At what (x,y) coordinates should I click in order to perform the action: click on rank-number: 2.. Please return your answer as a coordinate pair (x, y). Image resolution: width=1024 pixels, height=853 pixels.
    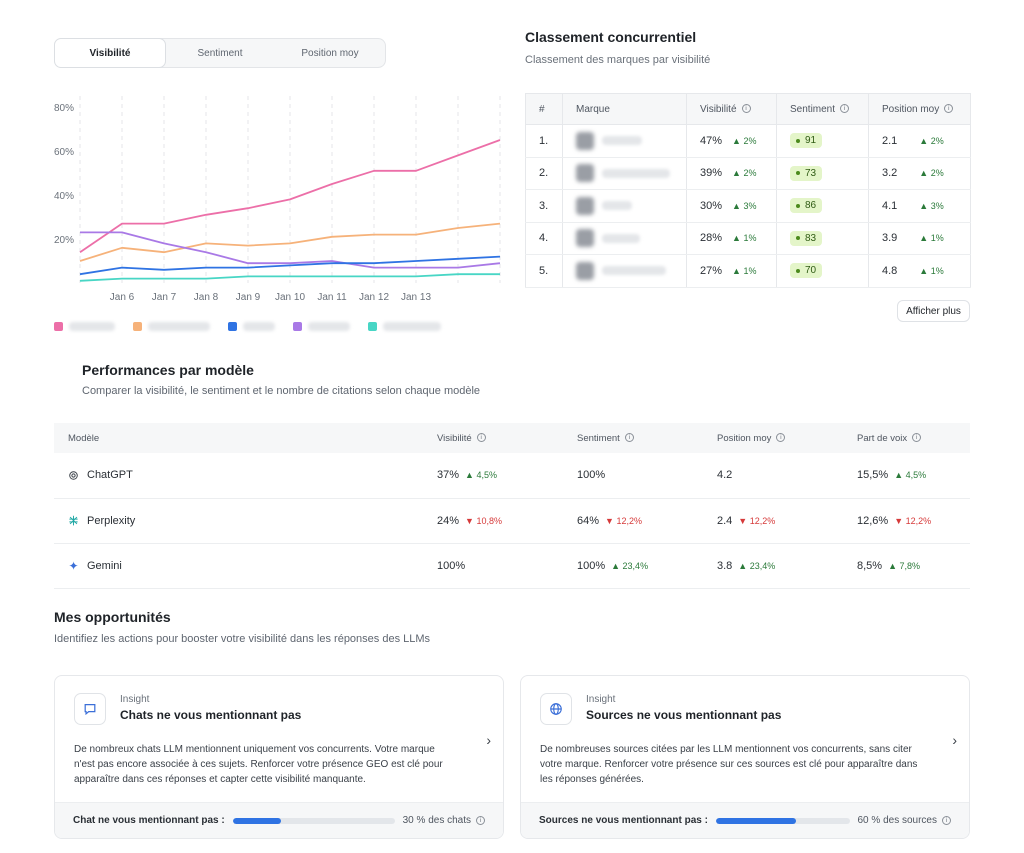
    Looking at the image, I should click on (544, 173).